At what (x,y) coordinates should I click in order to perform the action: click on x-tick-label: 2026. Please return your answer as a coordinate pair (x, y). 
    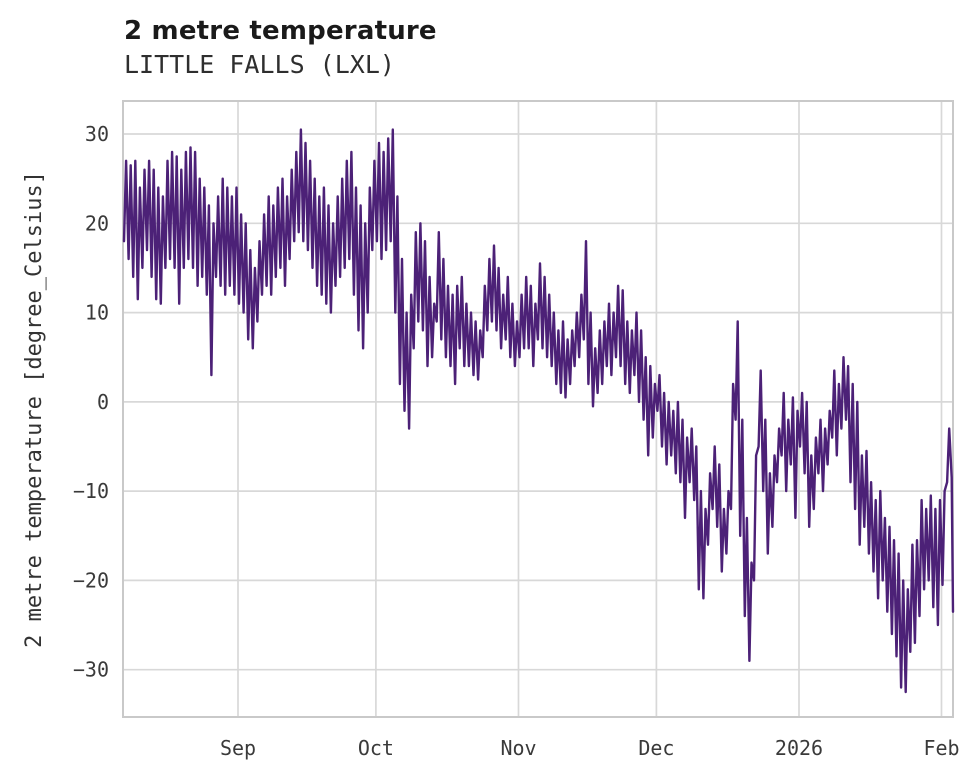
    Looking at the image, I should click on (799, 748).